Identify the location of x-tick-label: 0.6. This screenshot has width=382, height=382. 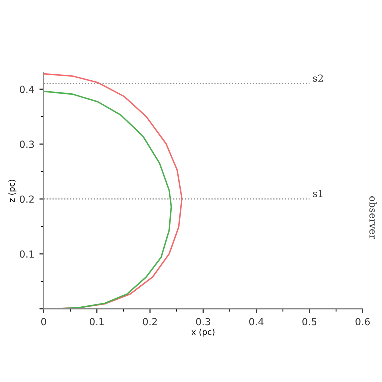
(363, 322).